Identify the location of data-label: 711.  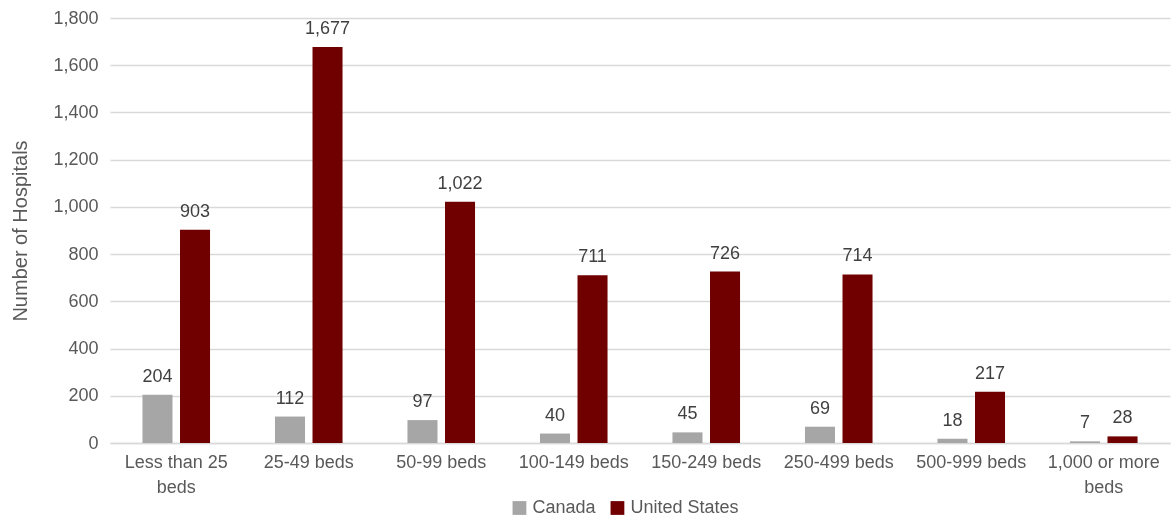
(592, 256).